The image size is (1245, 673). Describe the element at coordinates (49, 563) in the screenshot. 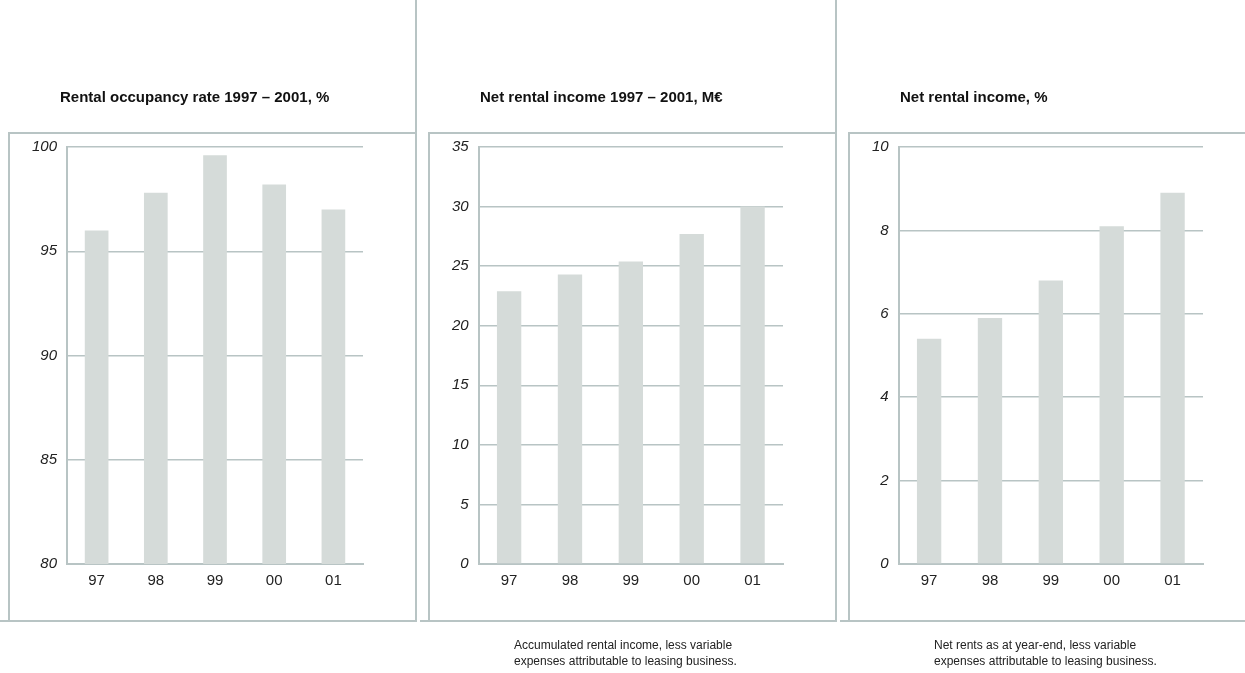

I see `y-tick-label: 80` at that location.